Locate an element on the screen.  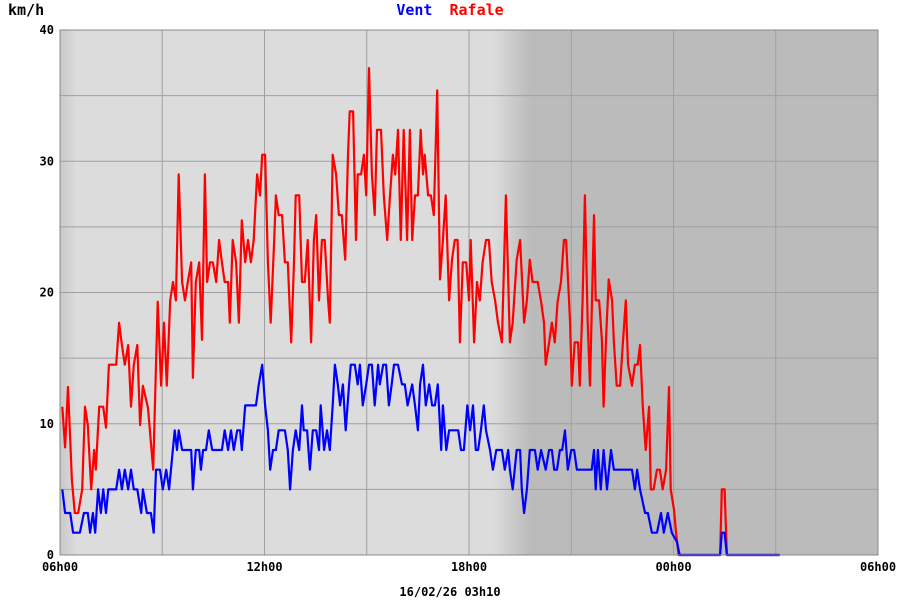
x-tick-label: 12h00 is located at coordinates (264, 567).